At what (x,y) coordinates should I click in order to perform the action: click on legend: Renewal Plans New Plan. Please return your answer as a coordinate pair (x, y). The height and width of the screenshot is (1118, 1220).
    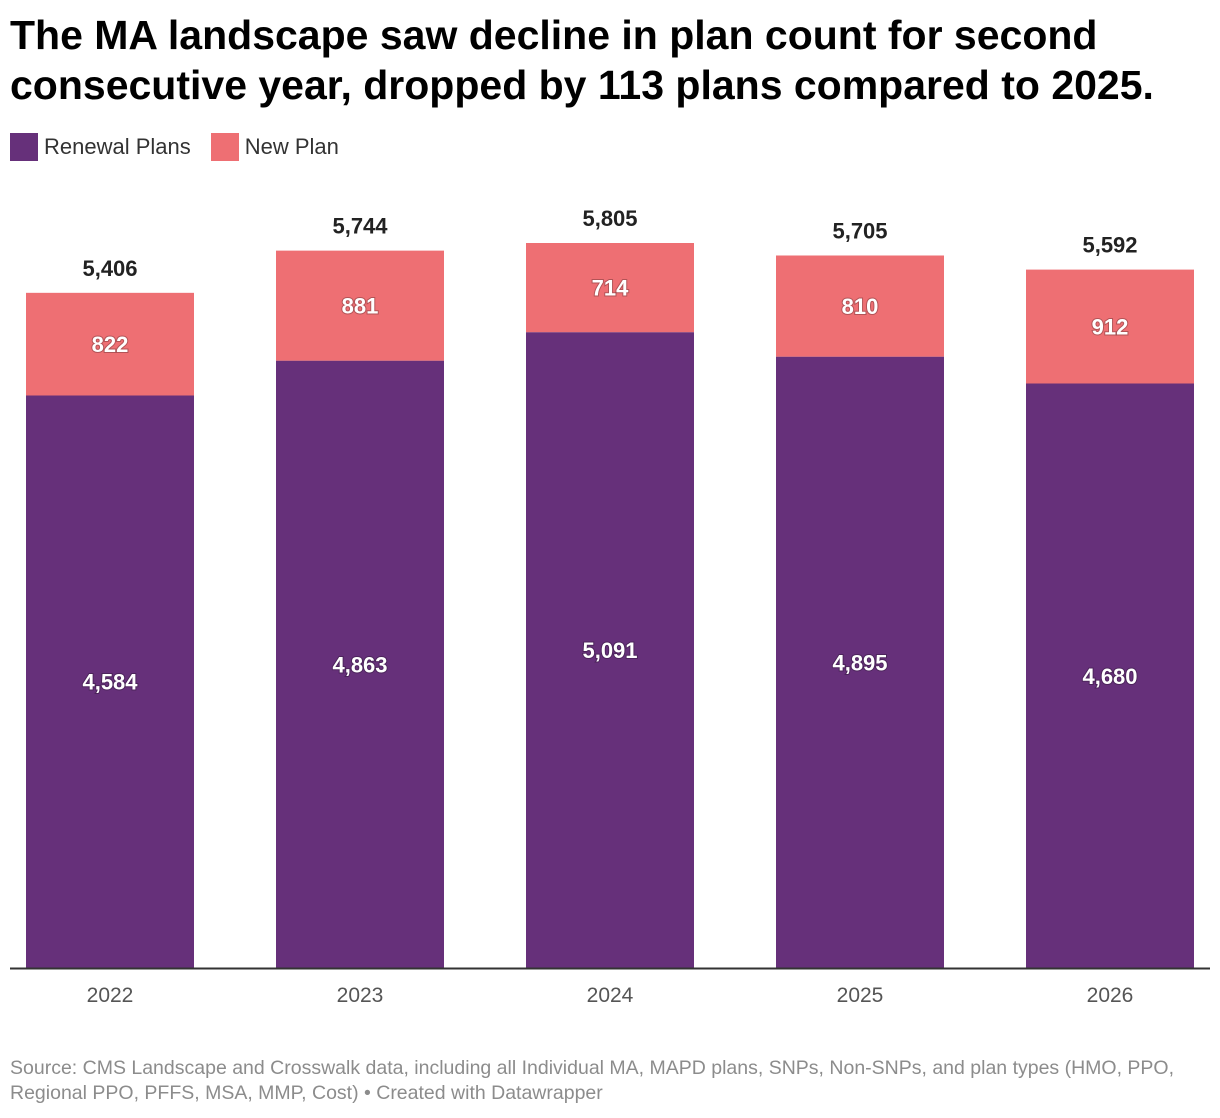
    Looking at the image, I should click on (174, 147).